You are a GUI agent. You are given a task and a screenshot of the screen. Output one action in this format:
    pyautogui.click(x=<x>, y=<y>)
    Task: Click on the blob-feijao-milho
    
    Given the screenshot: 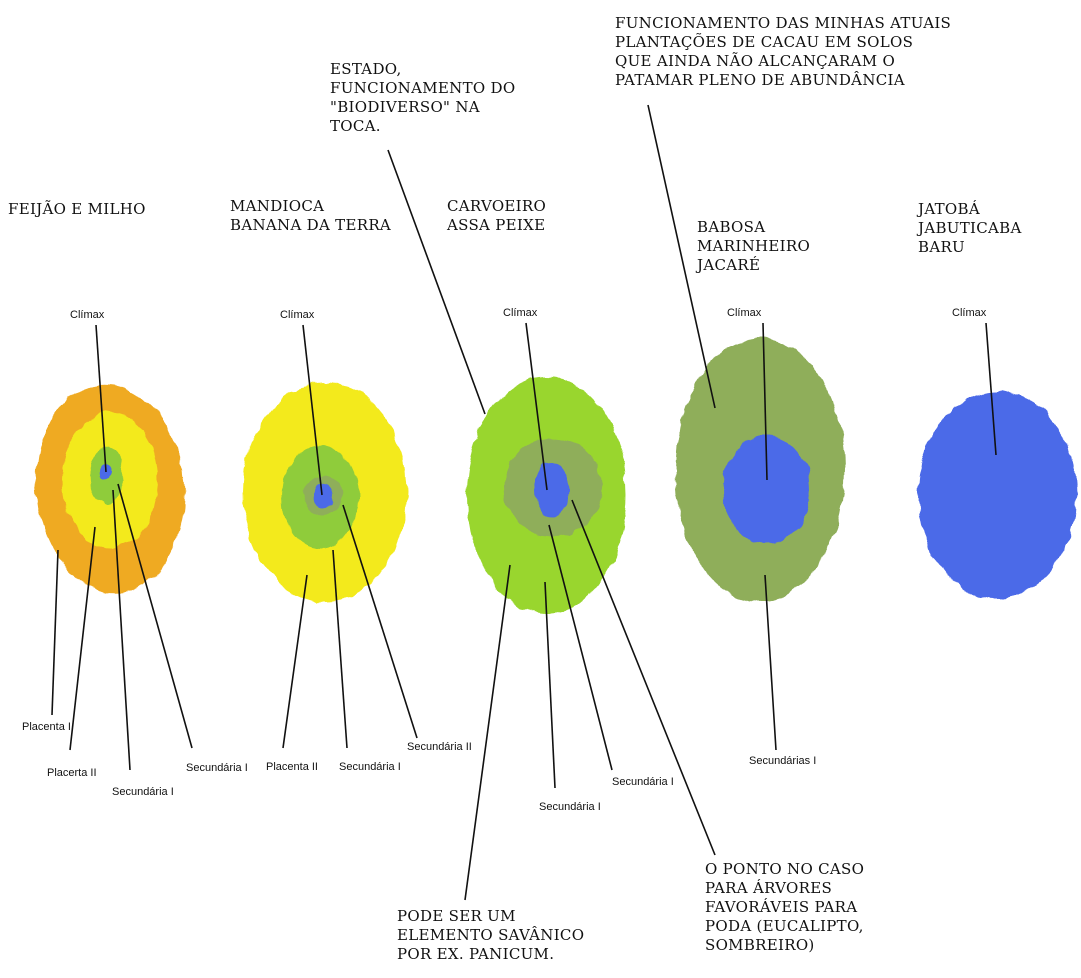 What is the action you would take?
    pyautogui.click(x=110, y=488)
    